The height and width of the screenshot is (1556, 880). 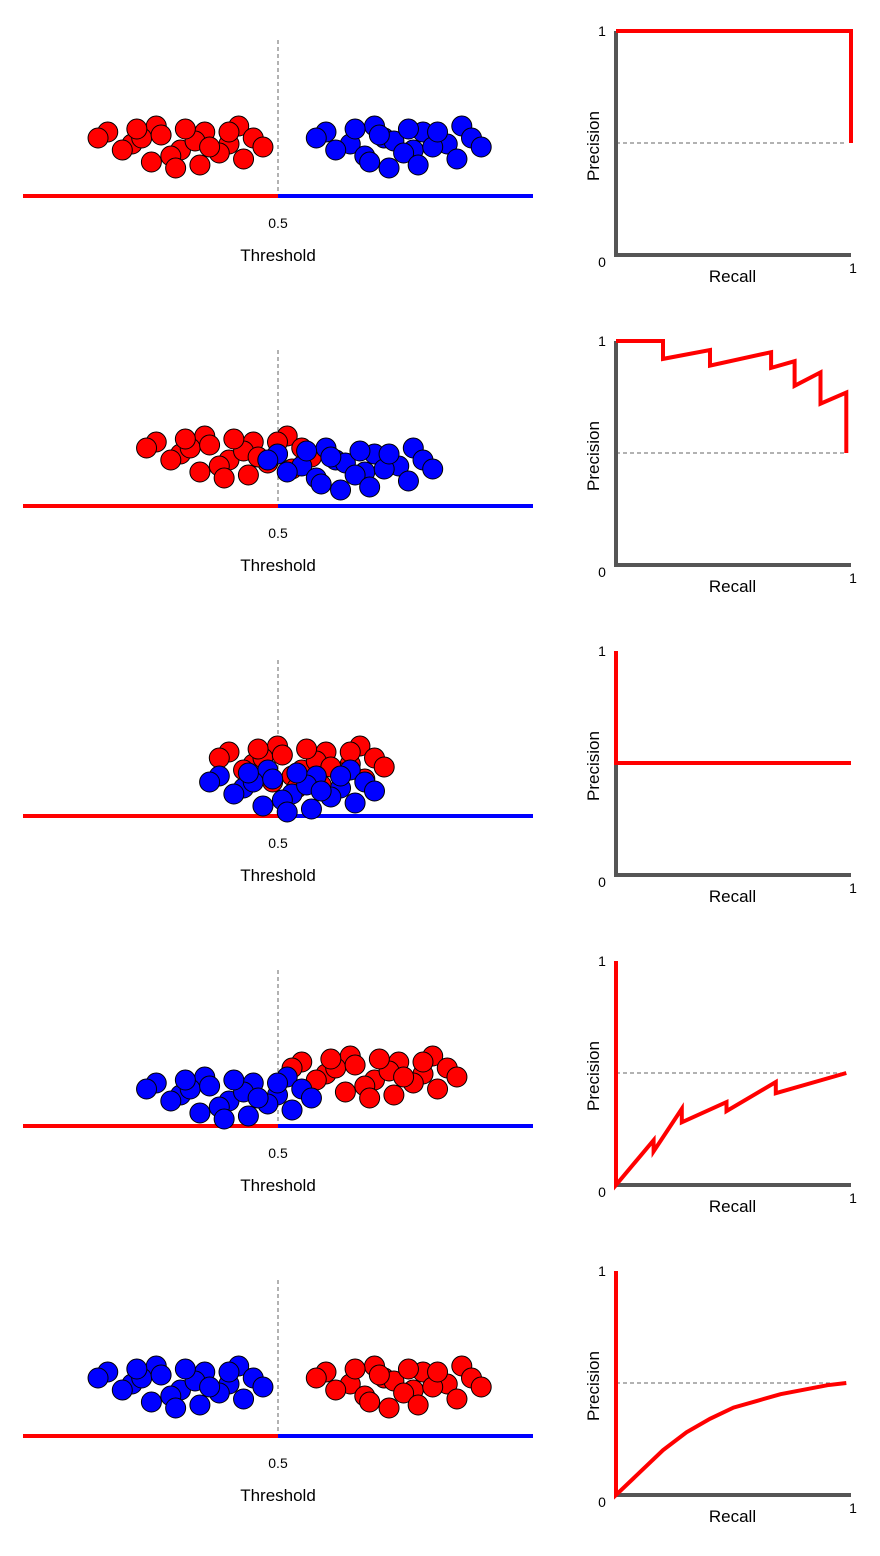 I want to click on precision-recall-plot: 1 0 1 Recall Precision, so click(x=720, y=154).